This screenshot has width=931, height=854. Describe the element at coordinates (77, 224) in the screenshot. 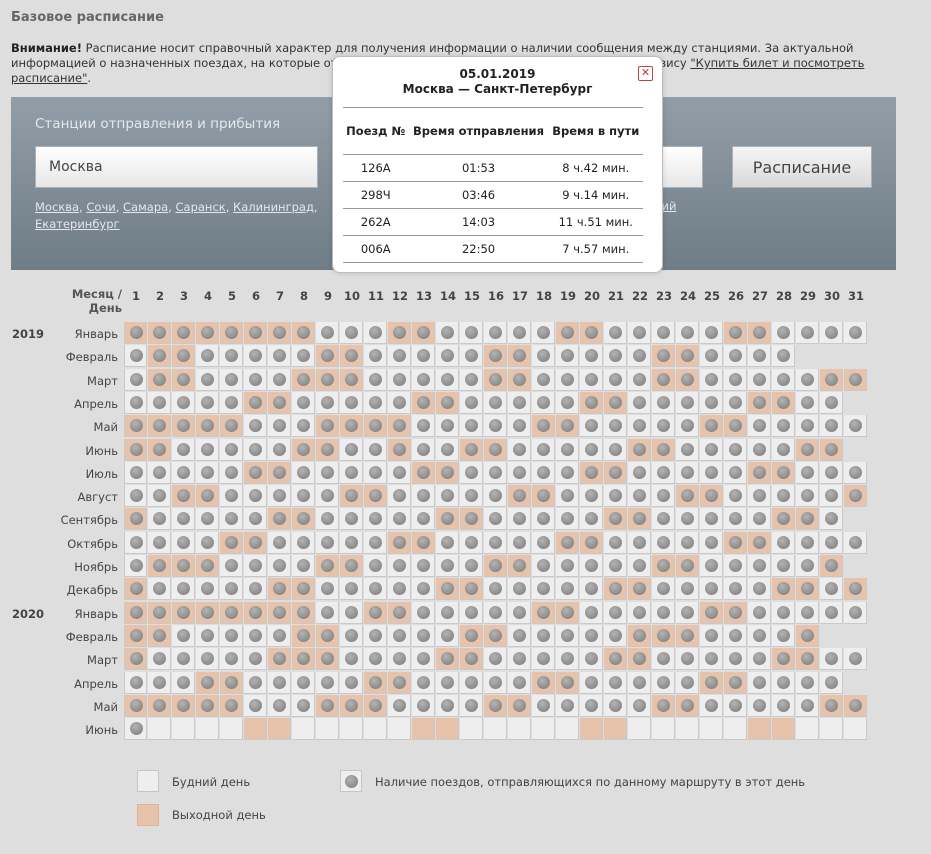

I see `city-link: Екатеринбург` at that location.